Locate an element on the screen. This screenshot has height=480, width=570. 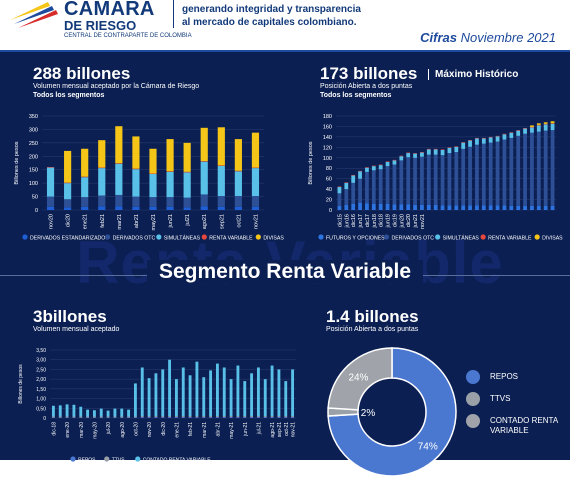
x-tick-label: dic-18 is located at coordinates (54, 429).